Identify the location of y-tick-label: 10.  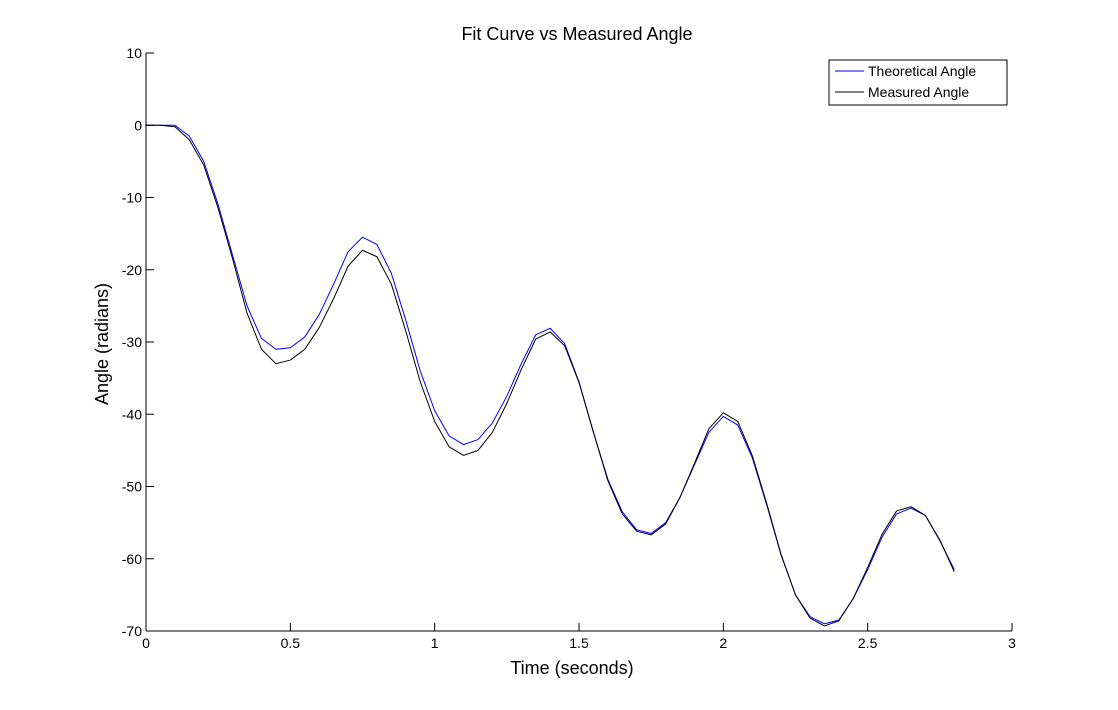
(134, 53).